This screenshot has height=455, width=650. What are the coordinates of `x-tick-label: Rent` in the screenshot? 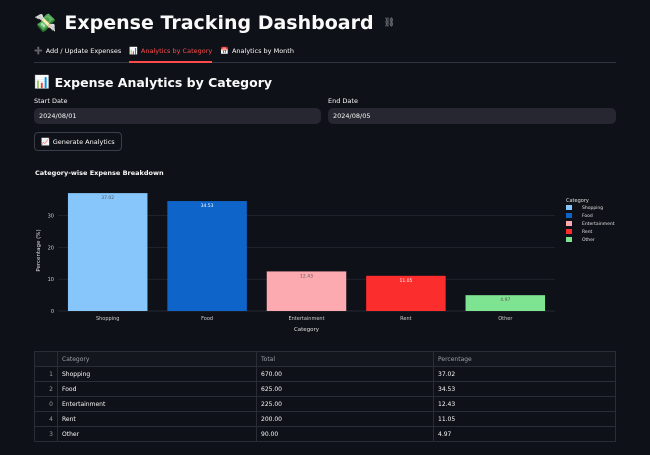 It's located at (405, 319).